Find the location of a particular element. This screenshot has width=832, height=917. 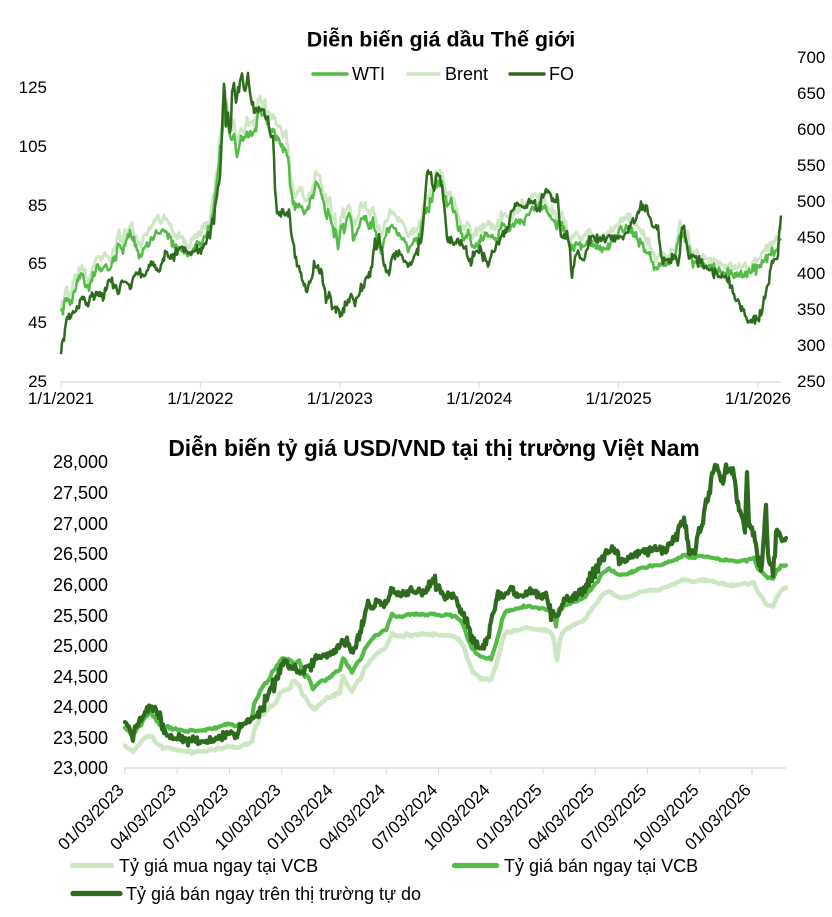

svg-text: FO is located at coordinates (561, 74).